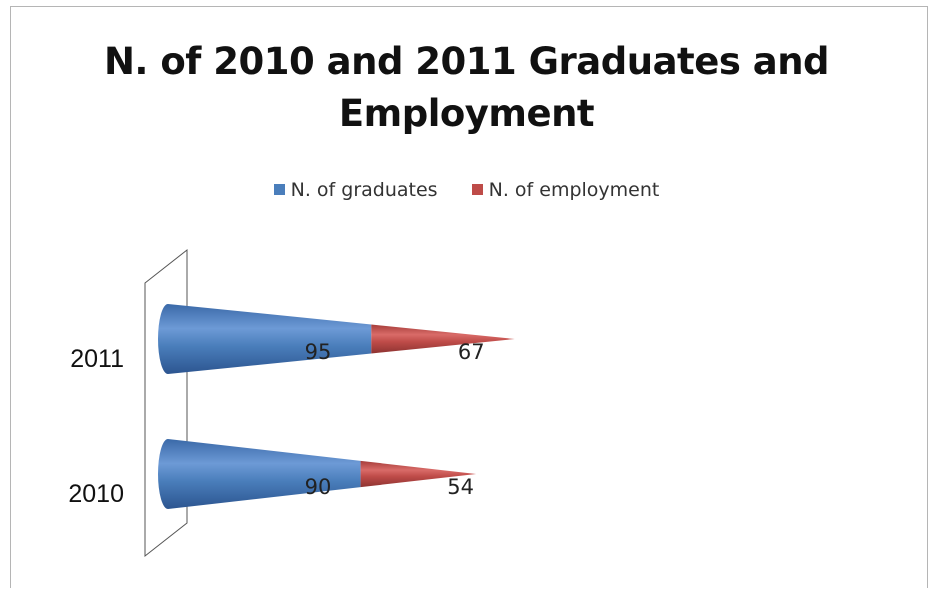  I want to click on cone-segment-2011-graduates, so click(265, 339).